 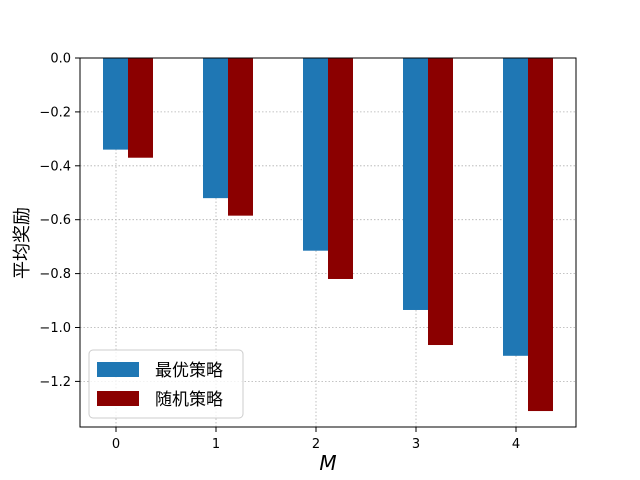 I want to click on x-axis-label: M, so click(x=327, y=463).